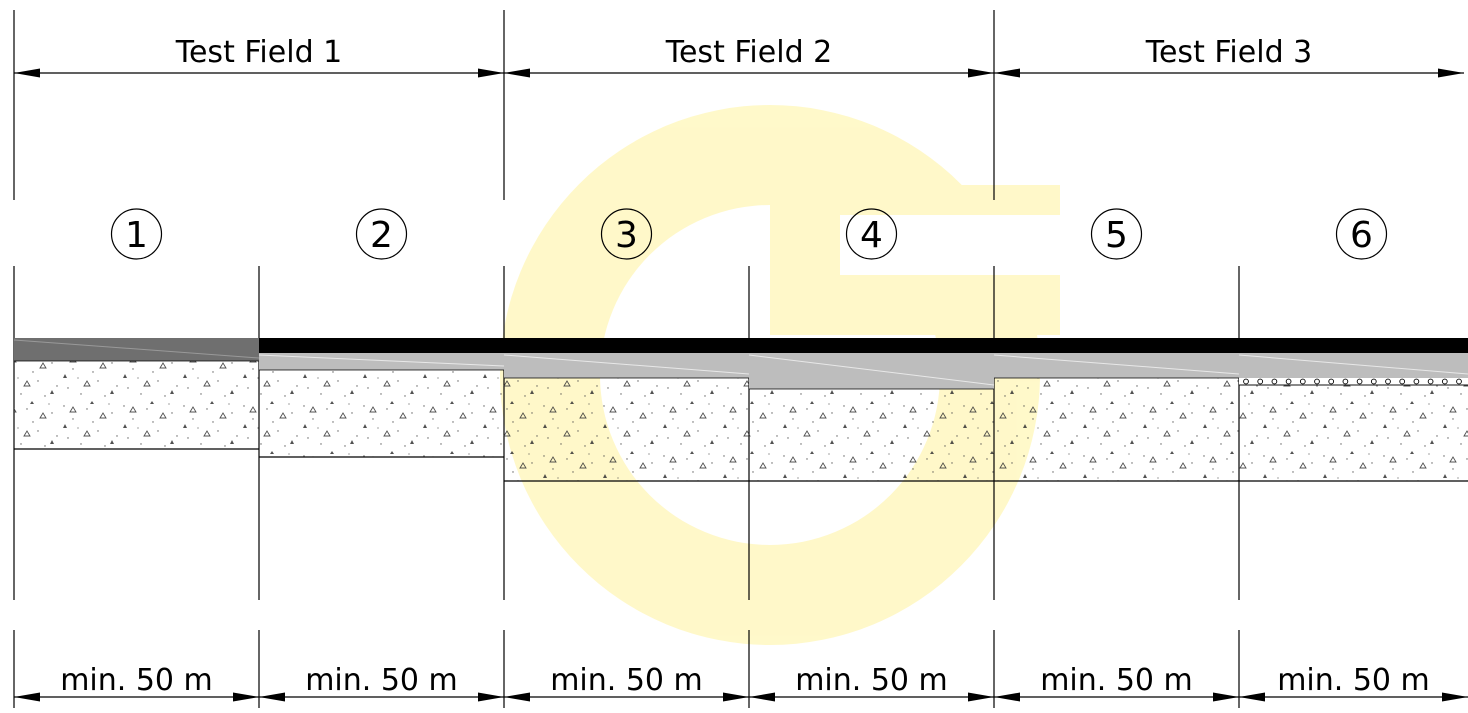 The image size is (1468, 713). What do you see at coordinates (136, 349) in the screenshot?
I see `wearing-hatch-line` at bounding box center [136, 349].